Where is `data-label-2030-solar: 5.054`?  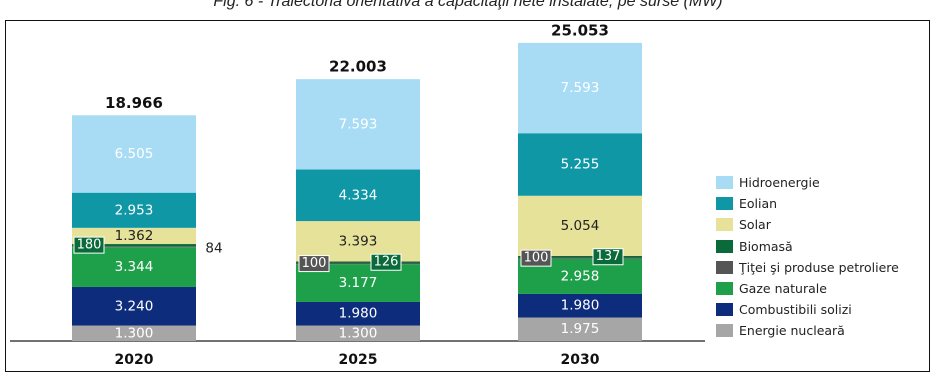 data-label-2030-solar: 5.054 is located at coordinates (580, 226).